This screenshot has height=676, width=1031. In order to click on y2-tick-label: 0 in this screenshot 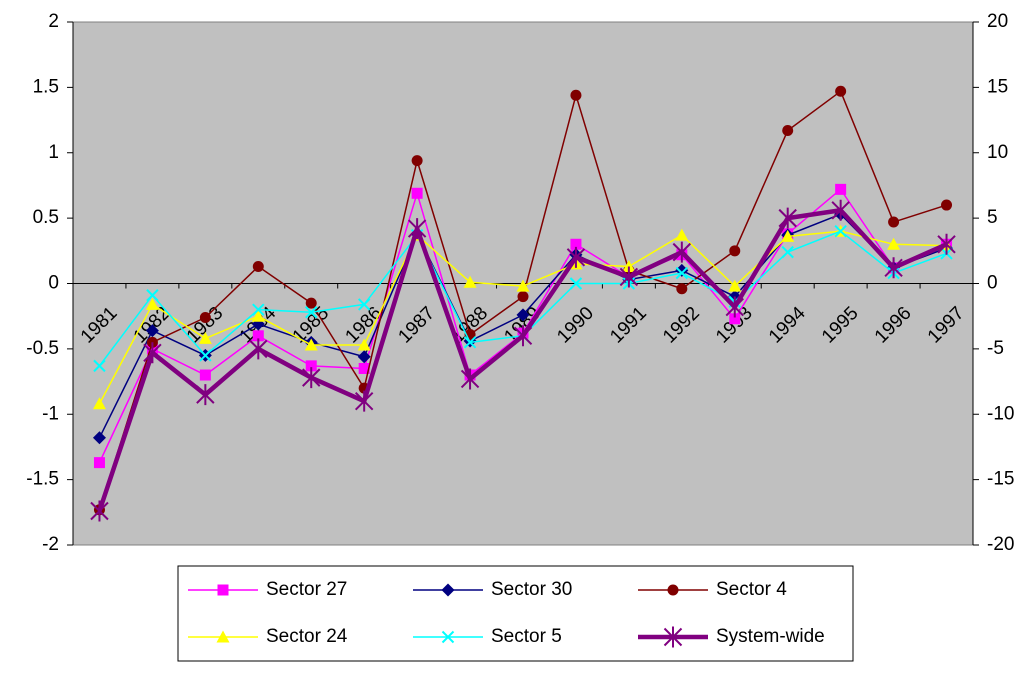, I will do `click(992, 283)`.